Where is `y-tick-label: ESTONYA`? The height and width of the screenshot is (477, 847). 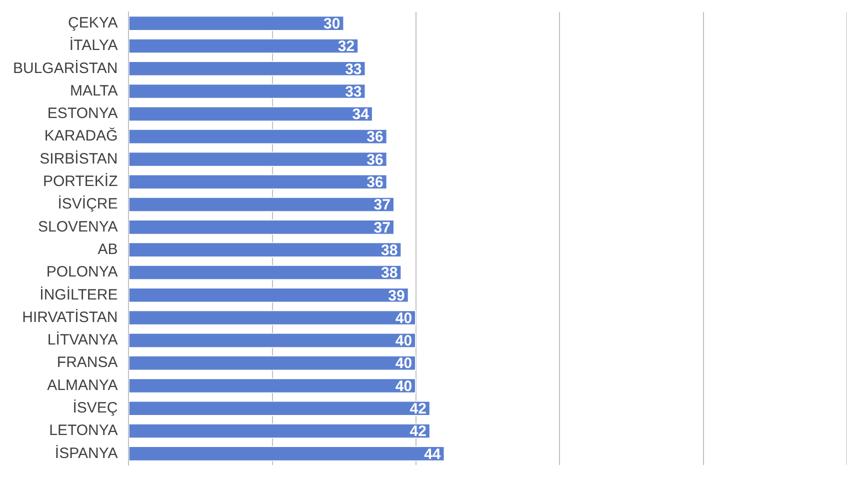 y-tick-label: ESTONYA is located at coordinates (82, 113).